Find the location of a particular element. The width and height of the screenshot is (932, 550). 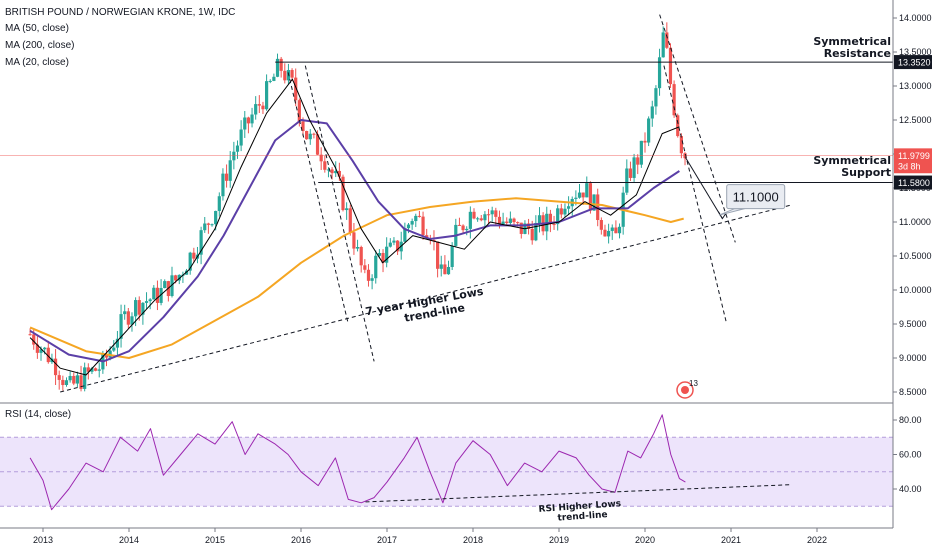

event-marker-count: 13 is located at coordinates (693, 383).